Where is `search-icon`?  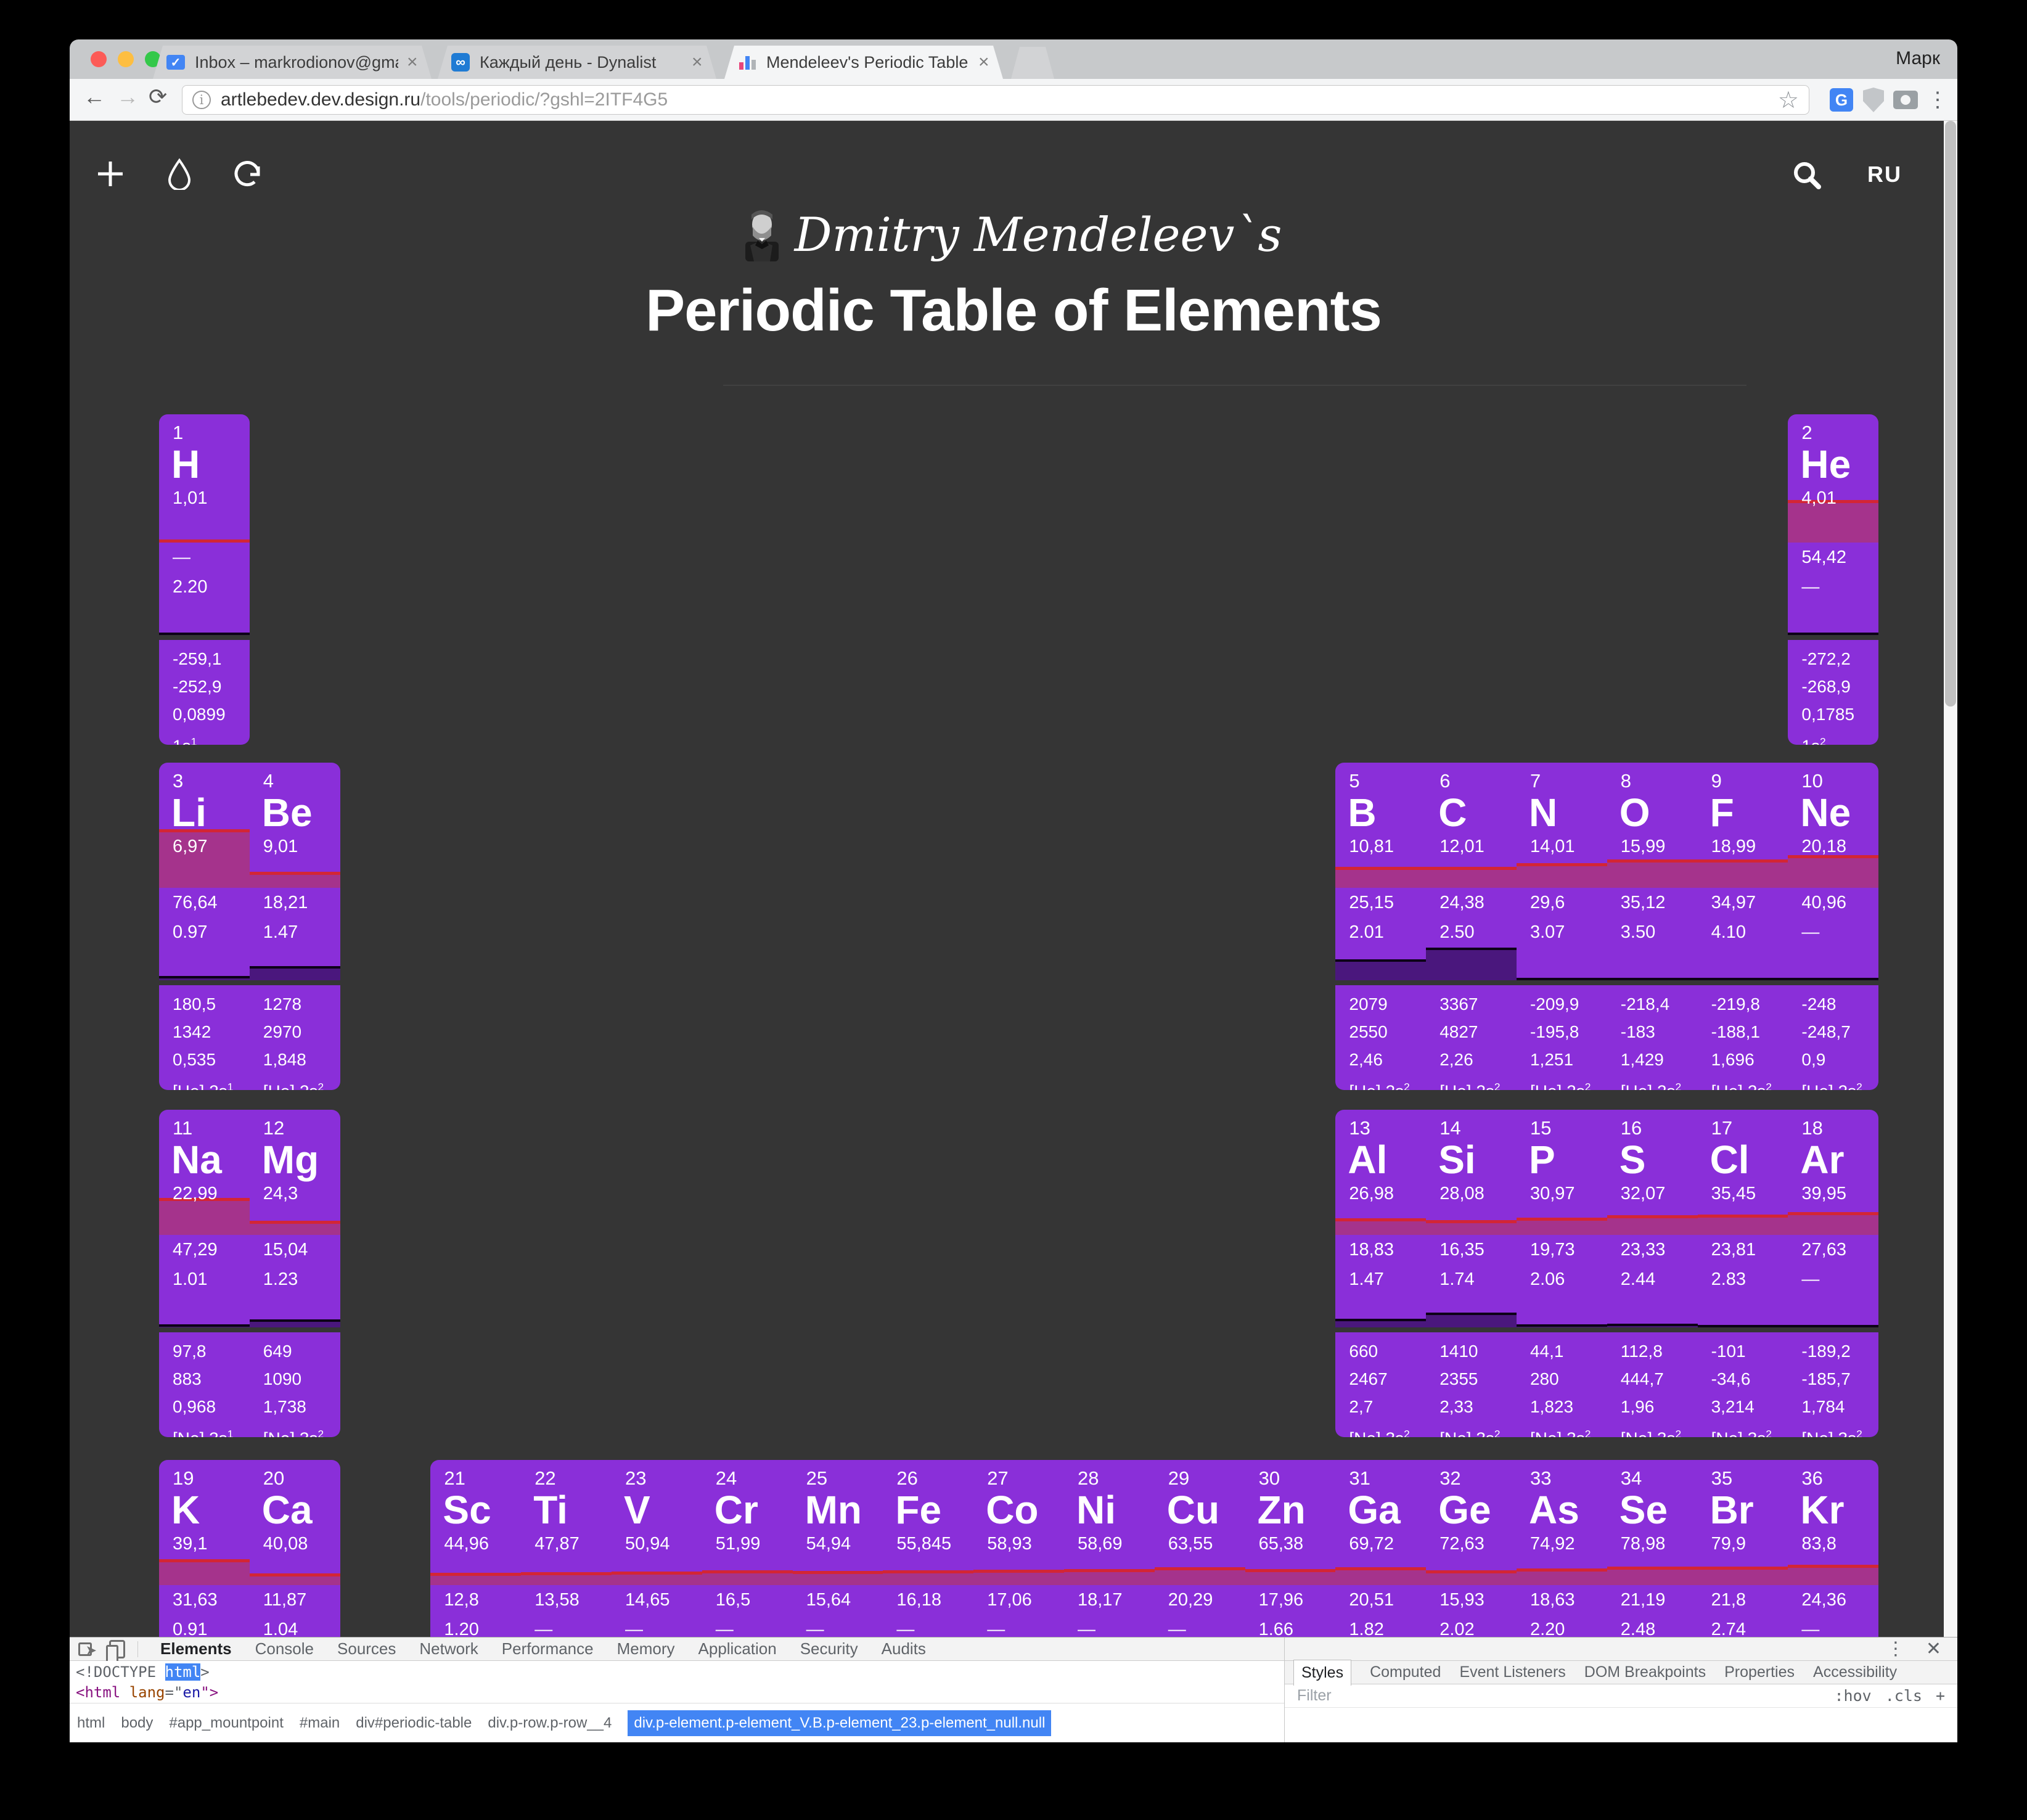 search-icon is located at coordinates (1807, 175).